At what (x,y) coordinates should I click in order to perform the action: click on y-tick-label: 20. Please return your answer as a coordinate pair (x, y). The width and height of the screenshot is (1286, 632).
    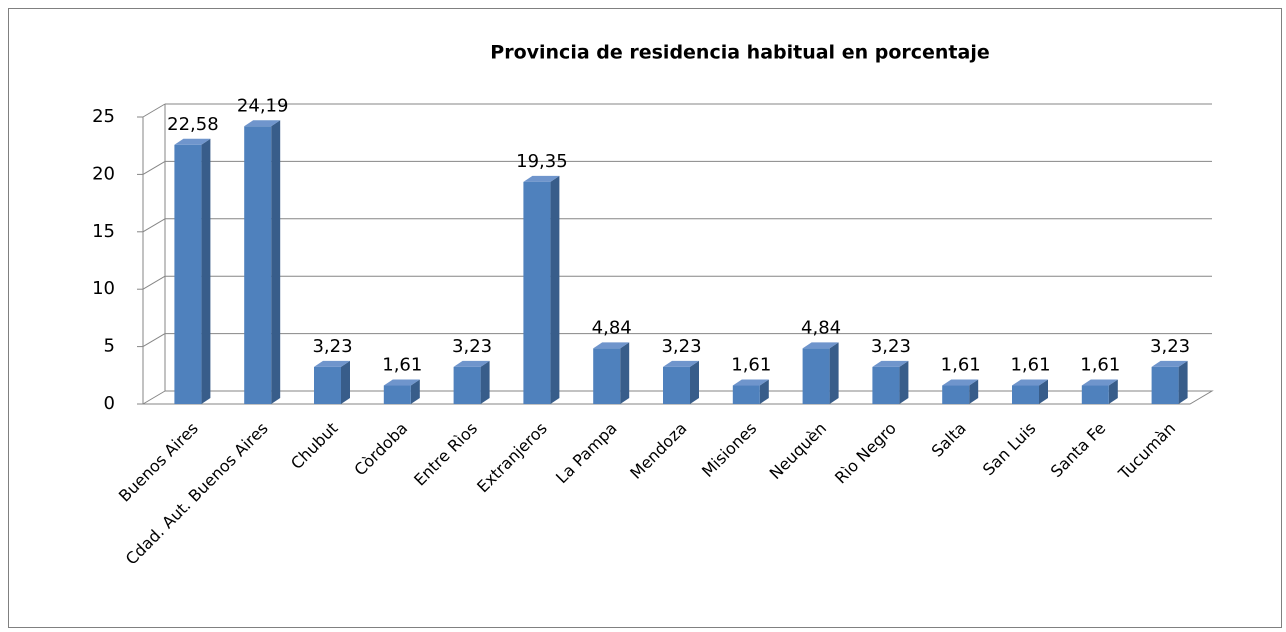
    Looking at the image, I should click on (103, 173).